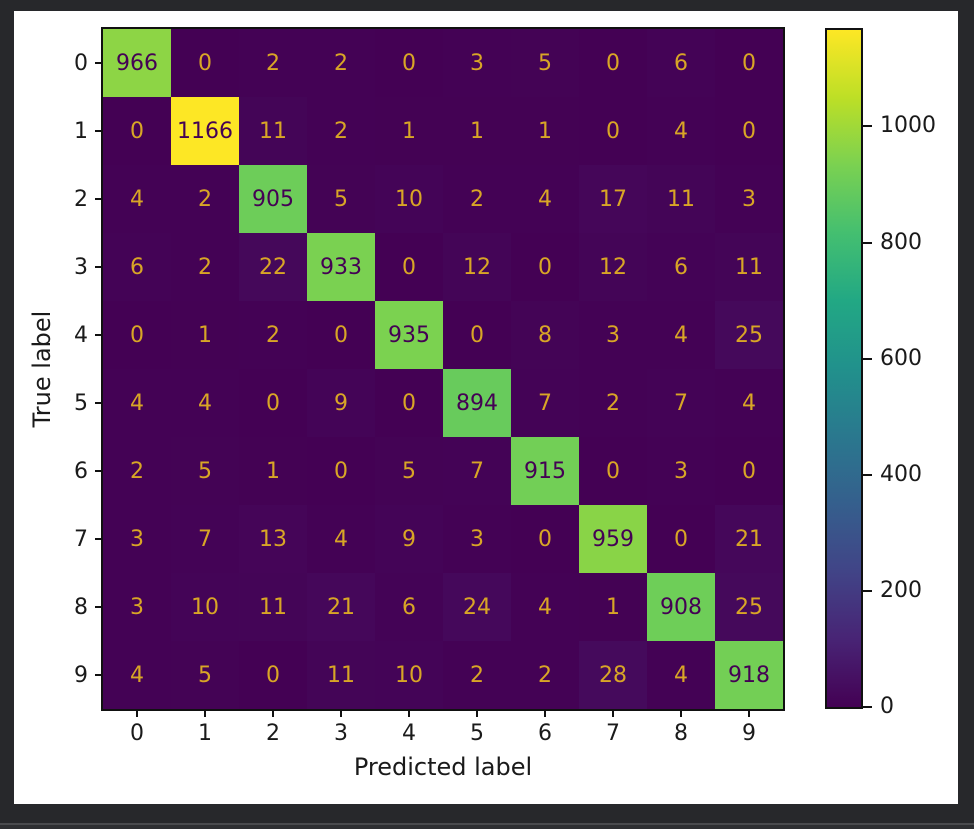  Describe the element at coordinates (901, 474) in the screenshot. I see `colorbar-tick-label: 400` at that location.